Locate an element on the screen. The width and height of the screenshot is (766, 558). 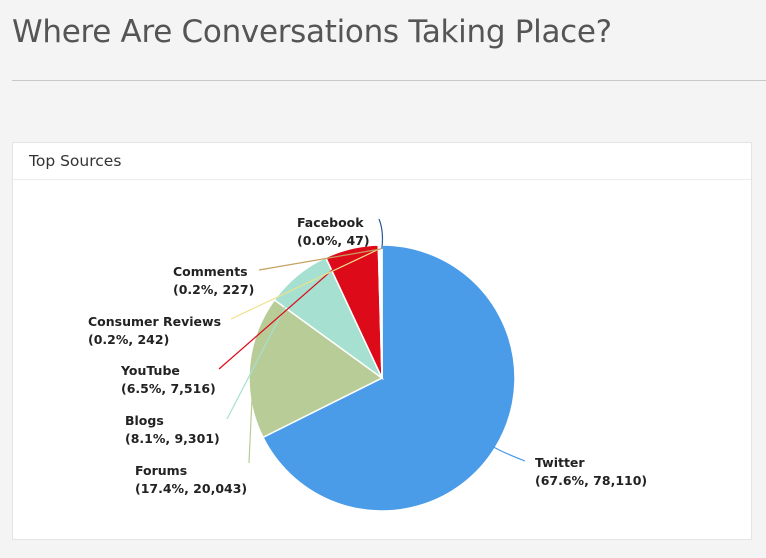
data-label-name-comments: Comments is located at coordinates (210, 271).